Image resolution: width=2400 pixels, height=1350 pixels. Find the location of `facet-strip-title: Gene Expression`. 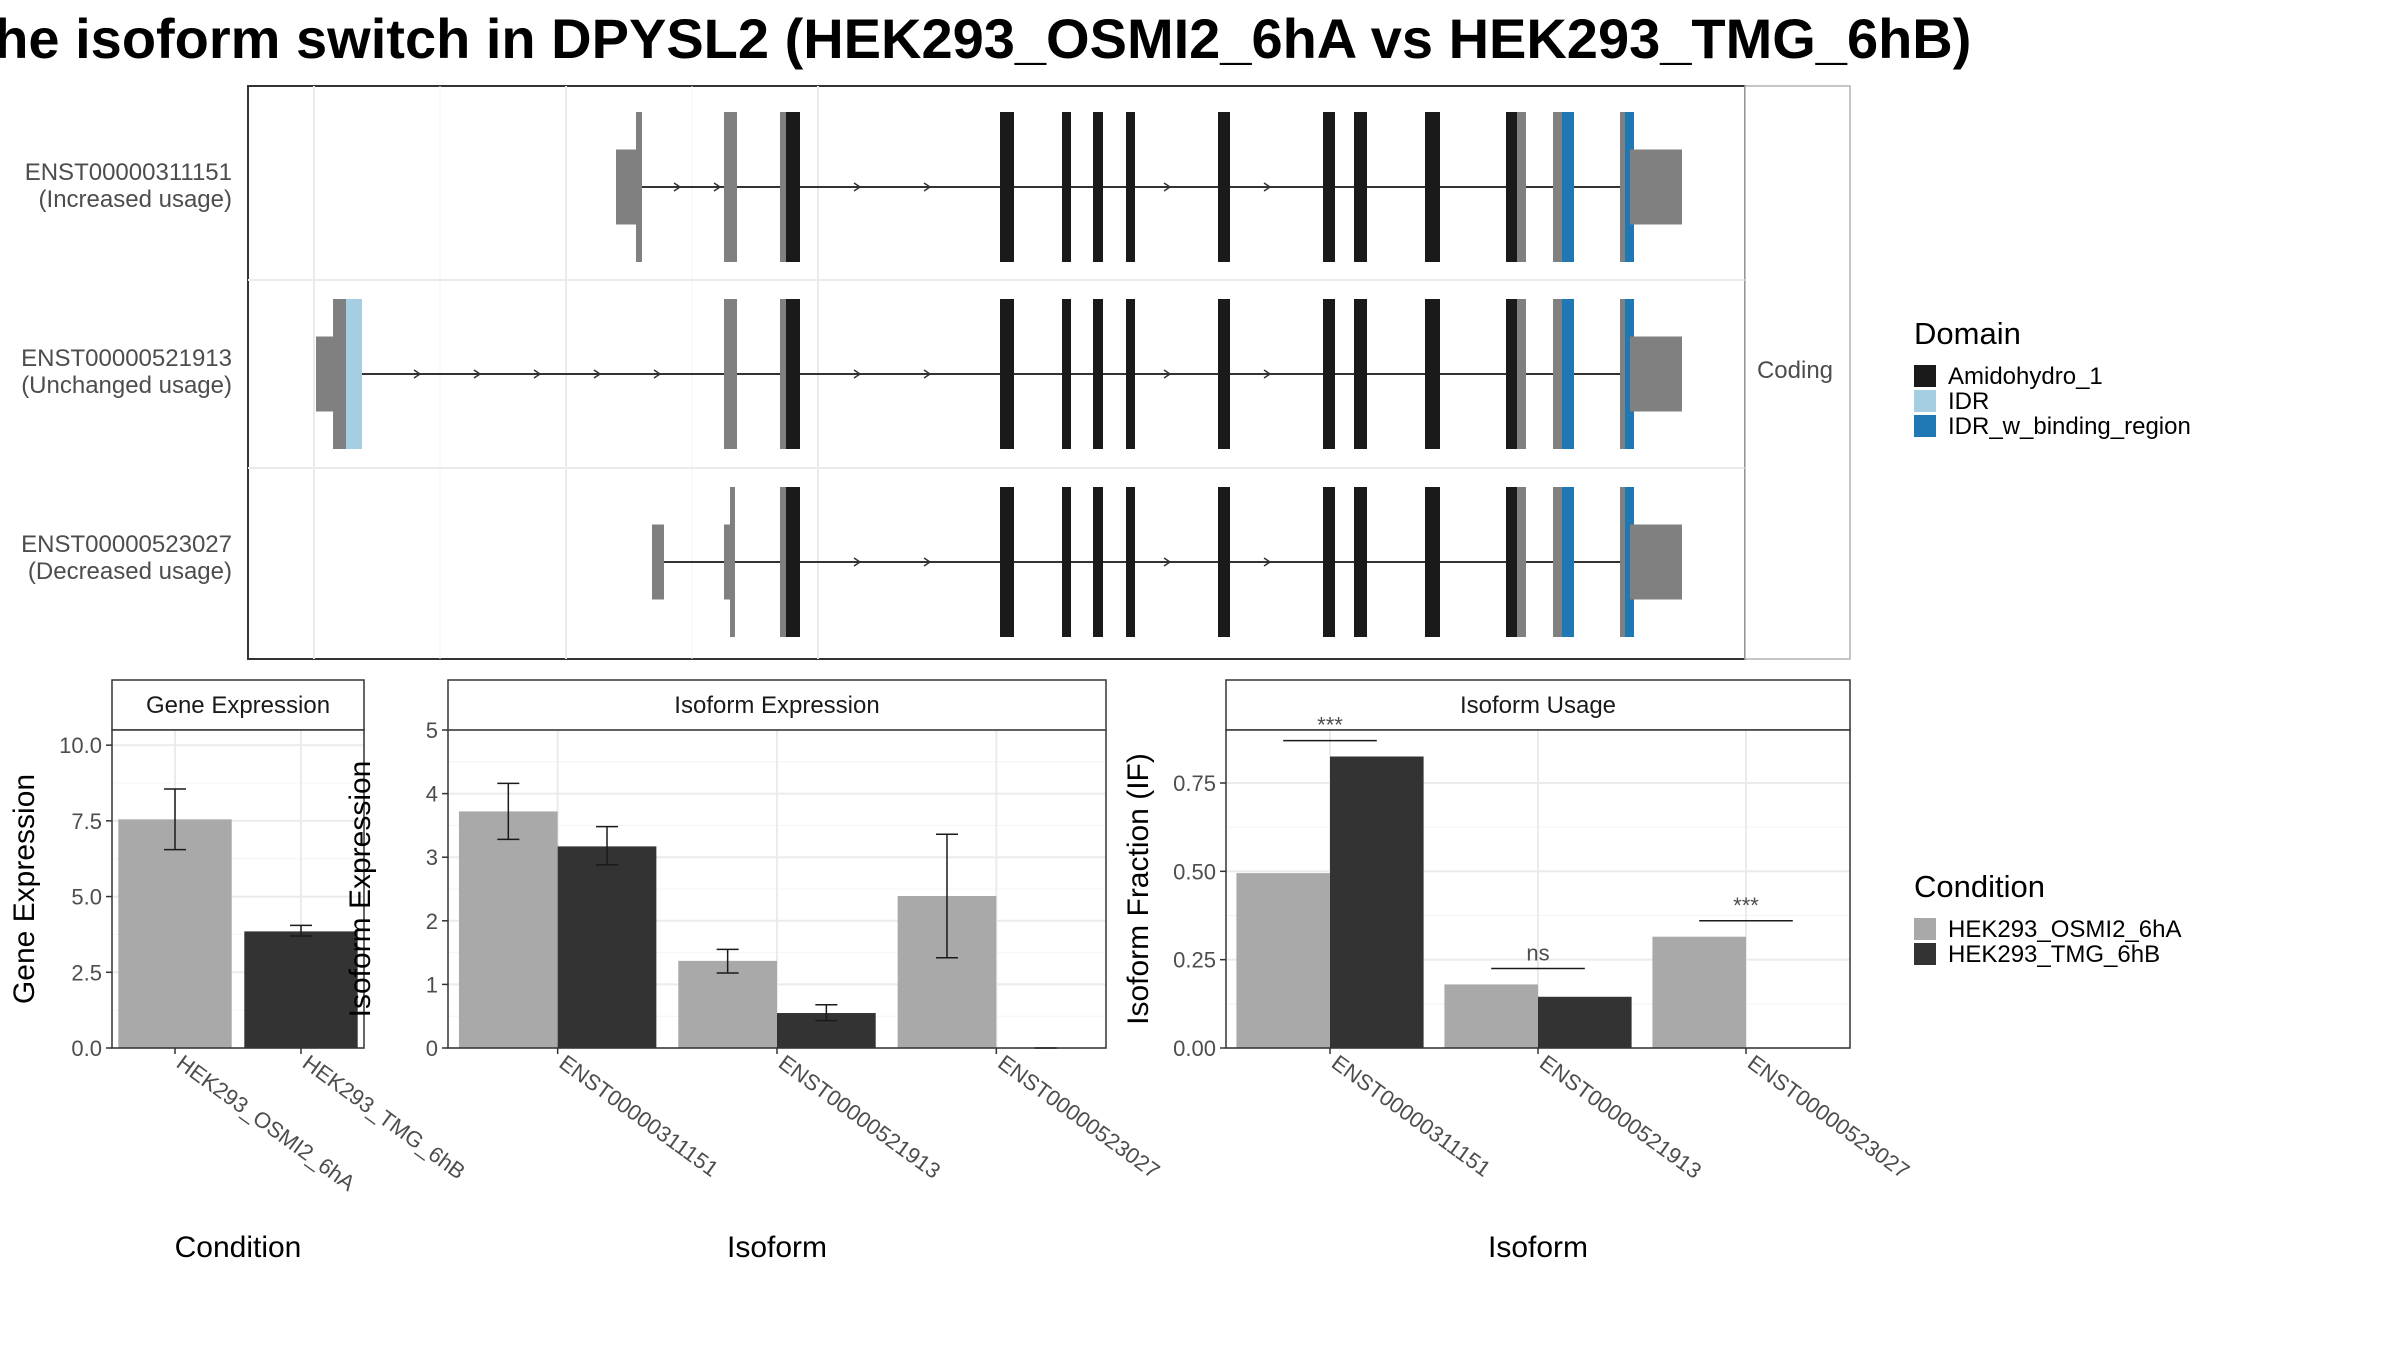

facet-strip-title: Gene Expression is located at coordinates (238, 705).